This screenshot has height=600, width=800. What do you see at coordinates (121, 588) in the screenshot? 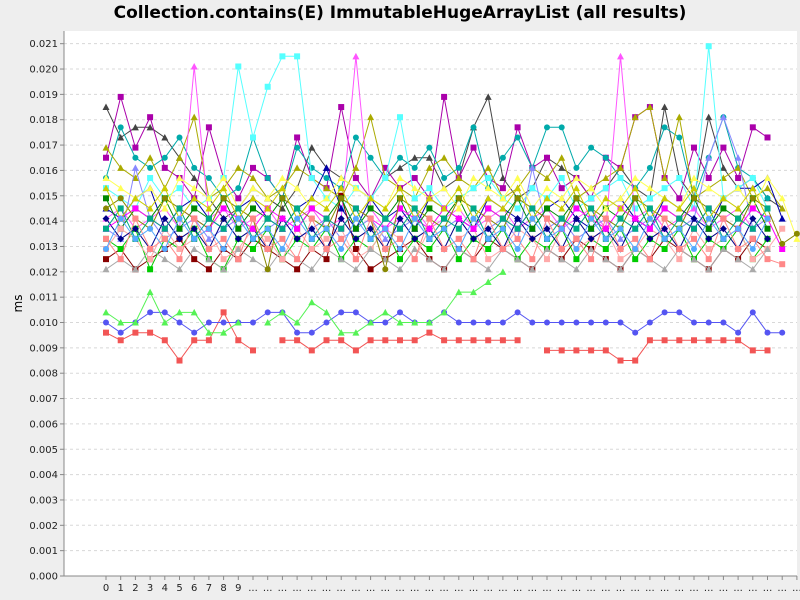
I see `x-tick-label: 1` at bounding box center [121, 588].